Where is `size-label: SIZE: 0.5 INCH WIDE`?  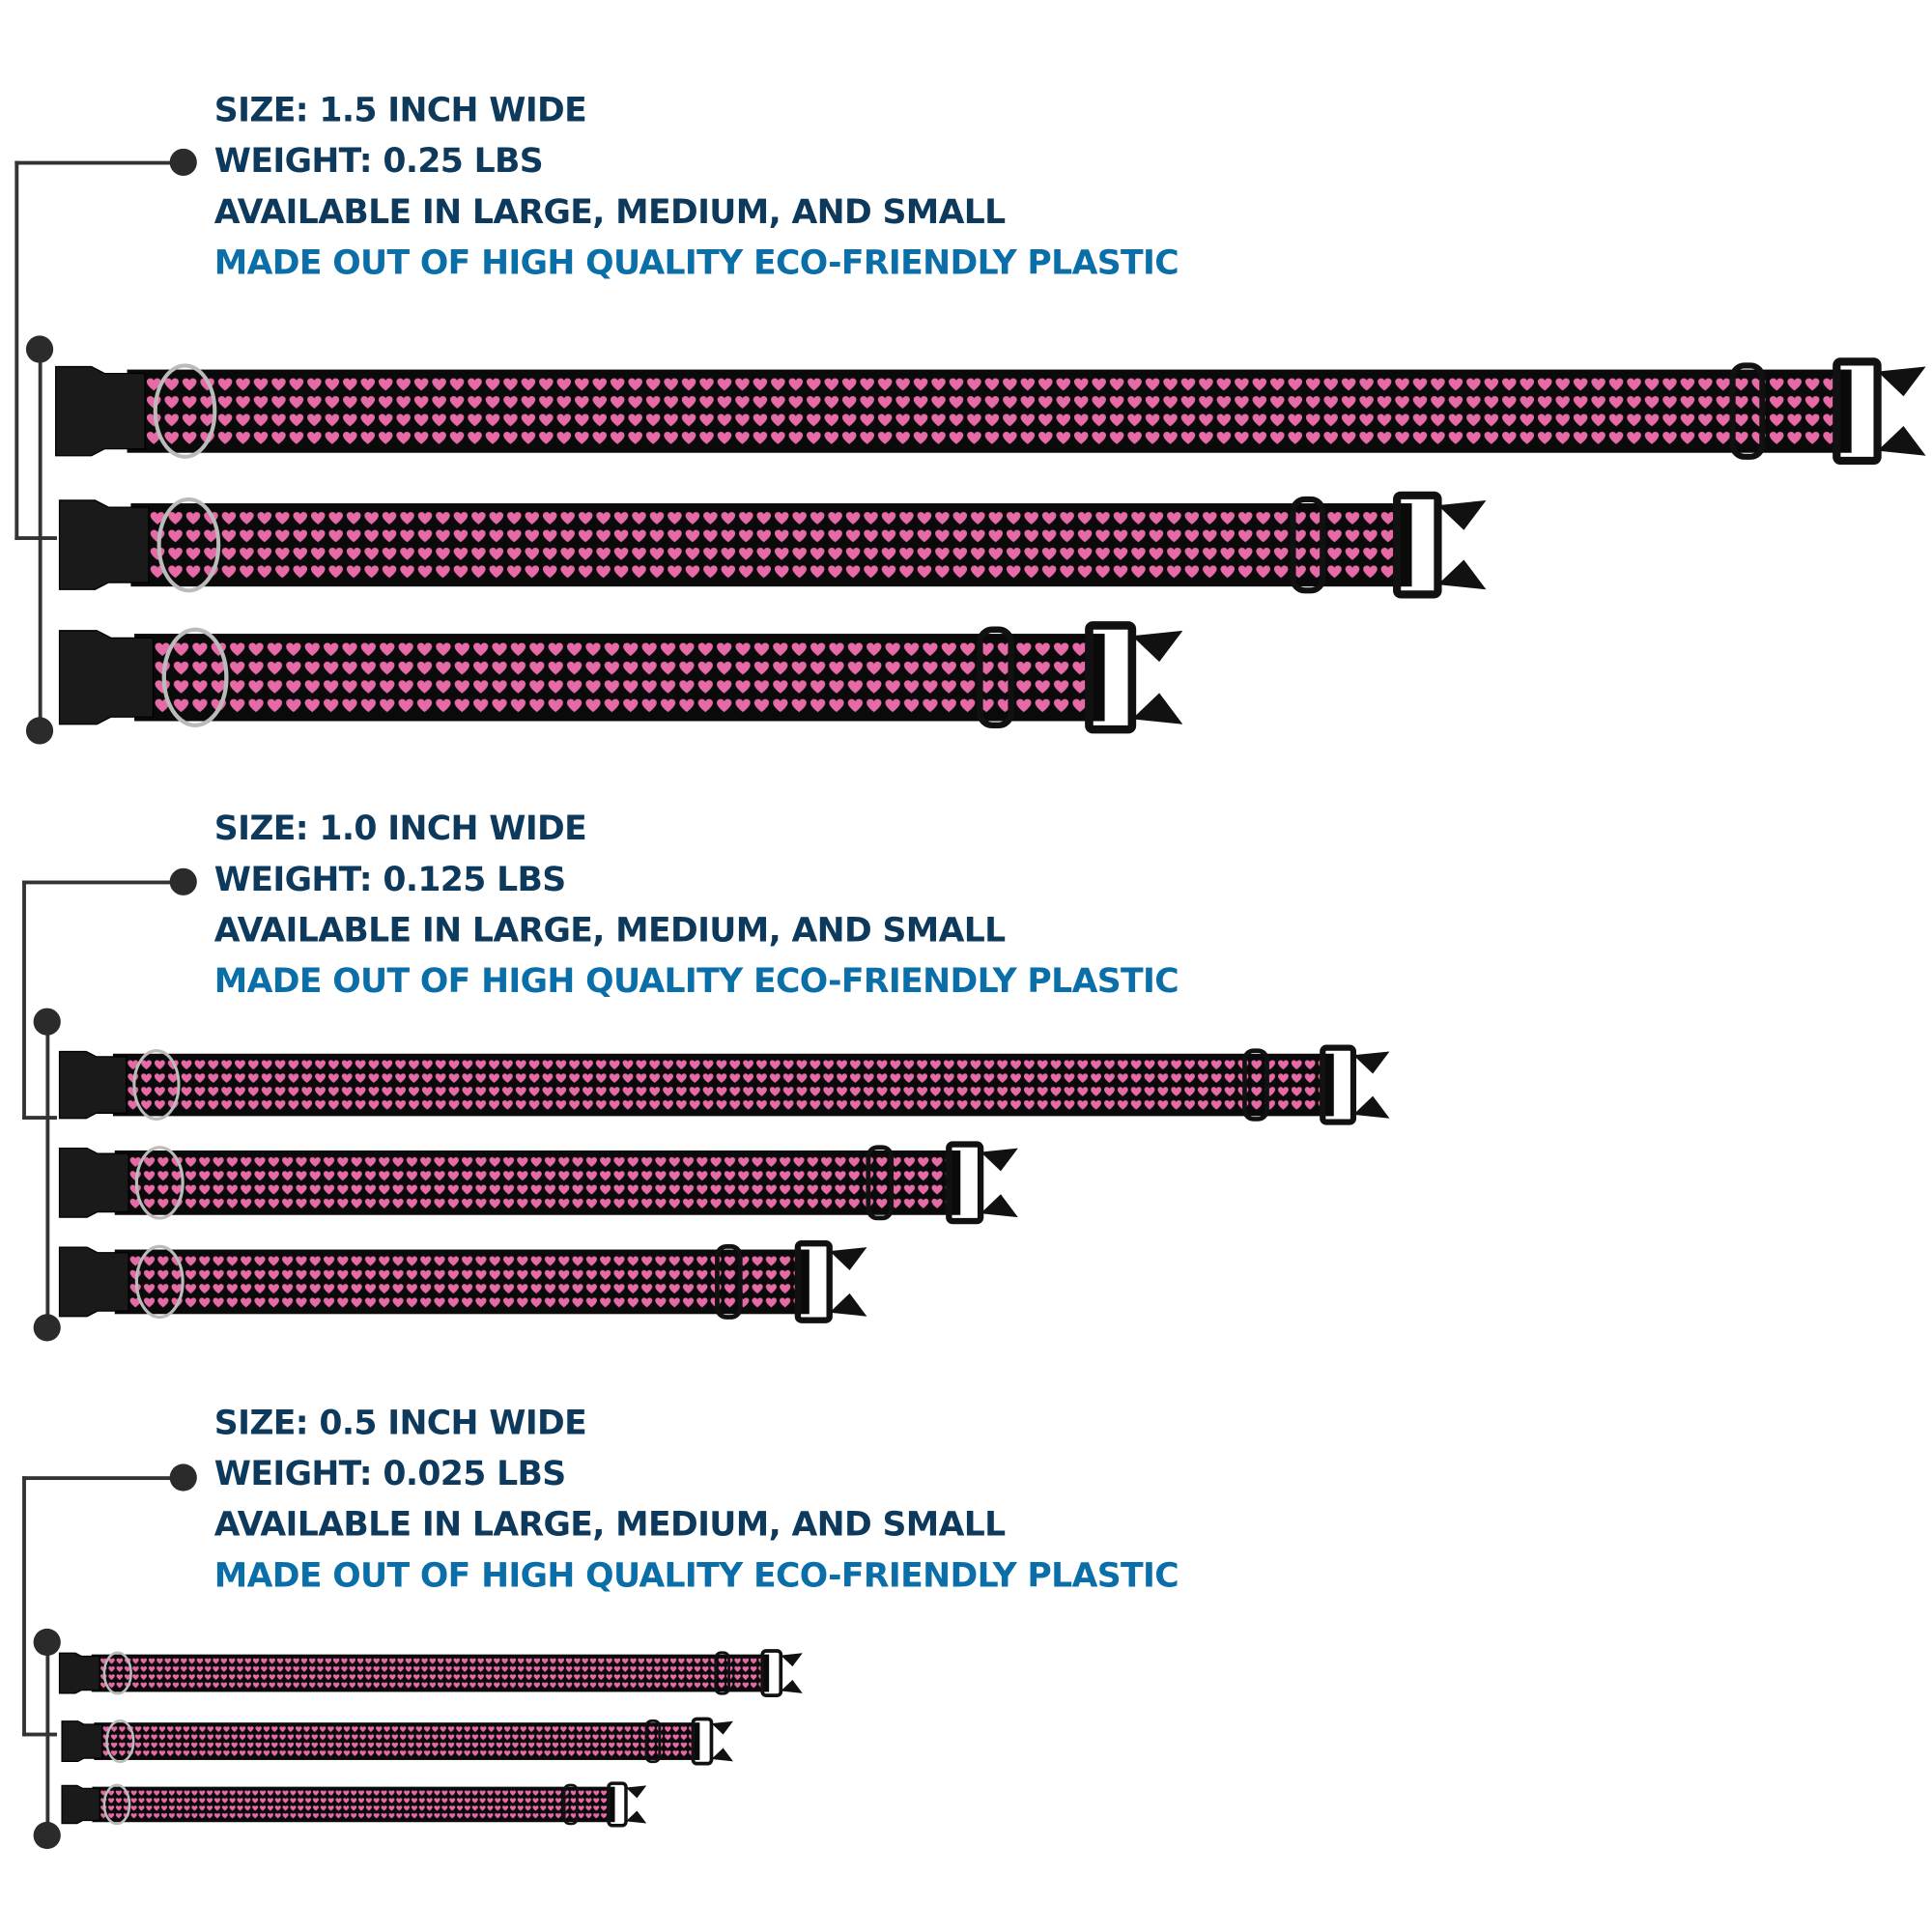
size-label: SIZE: 0.5 INCH WIDE is located at coordinates (400, 1423).